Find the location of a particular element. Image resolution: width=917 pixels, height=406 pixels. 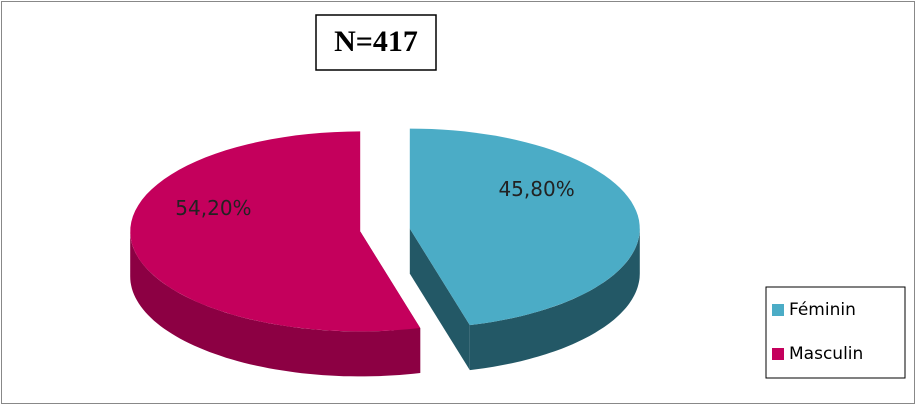

slice-cut-face is located at coordinates (439, 299).